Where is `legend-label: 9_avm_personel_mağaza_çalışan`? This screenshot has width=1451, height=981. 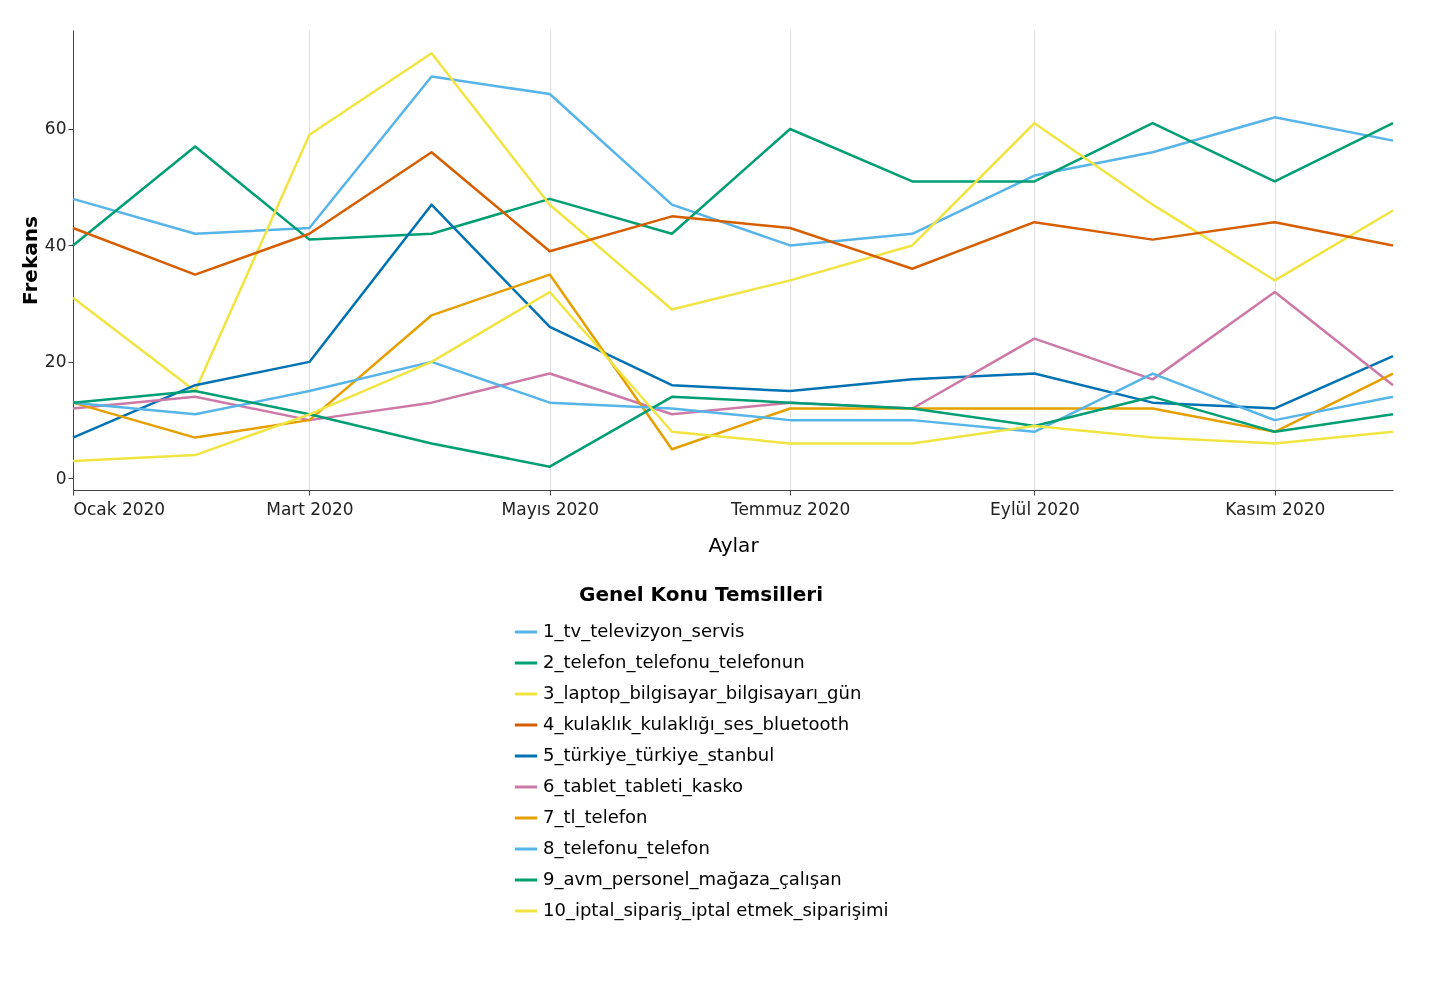 legend-label: 9_avm_personel_mağaza_çalışan is located at coordinates (692, 879).